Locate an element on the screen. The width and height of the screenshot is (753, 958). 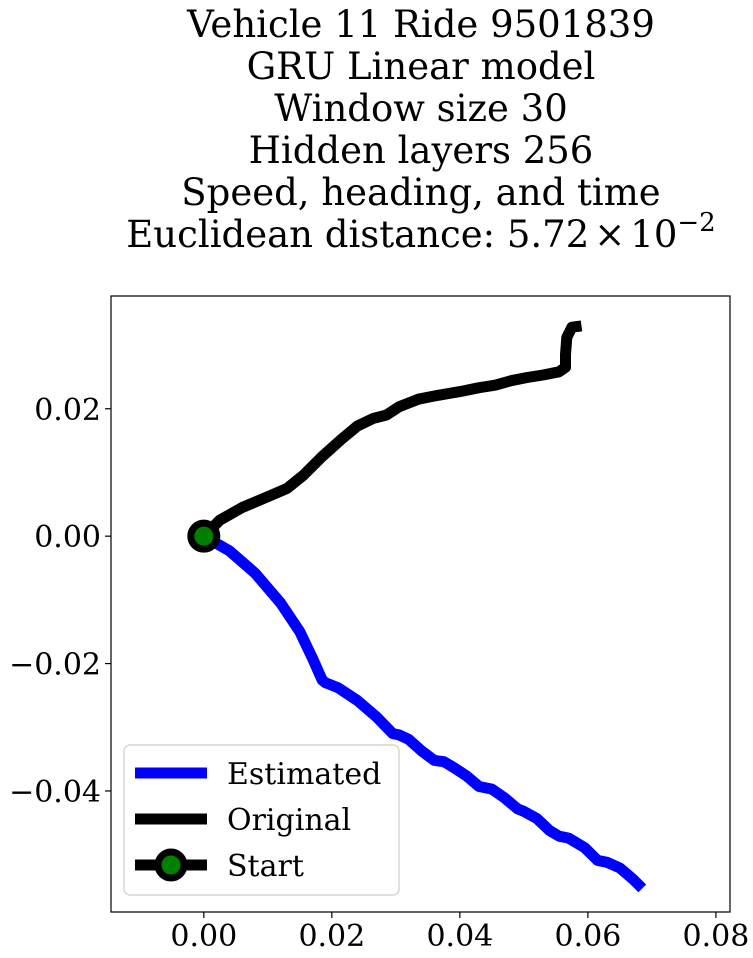
title-metric-base: 10 is located at coordinates (653, 234).